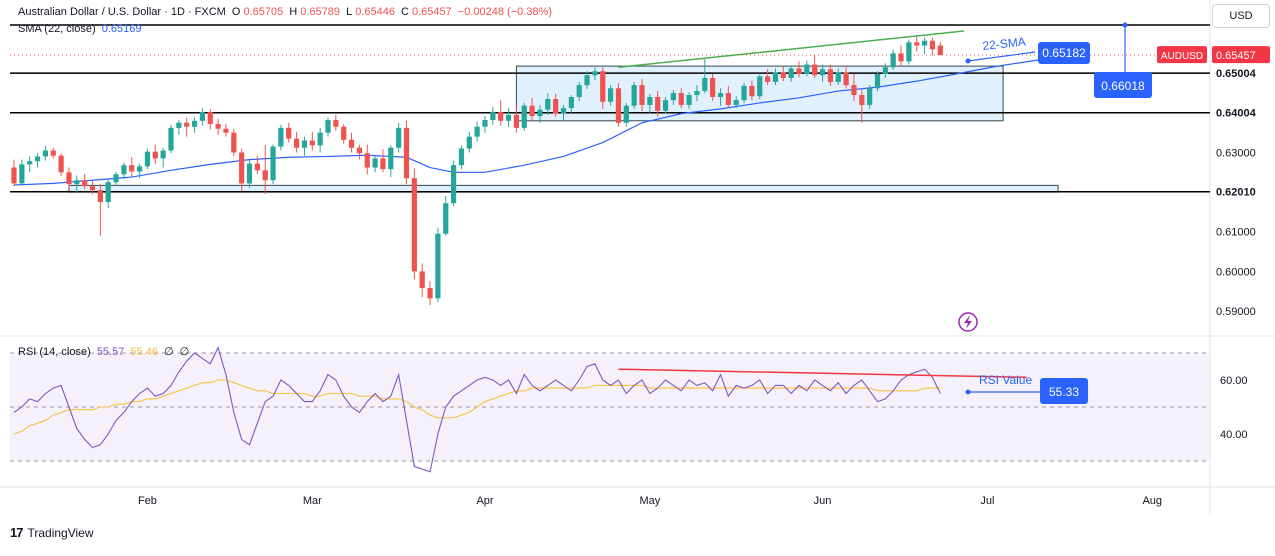 This screenshot has height=556, width=1275. I want to click on high-value: 0.65789, so click(320, 12).